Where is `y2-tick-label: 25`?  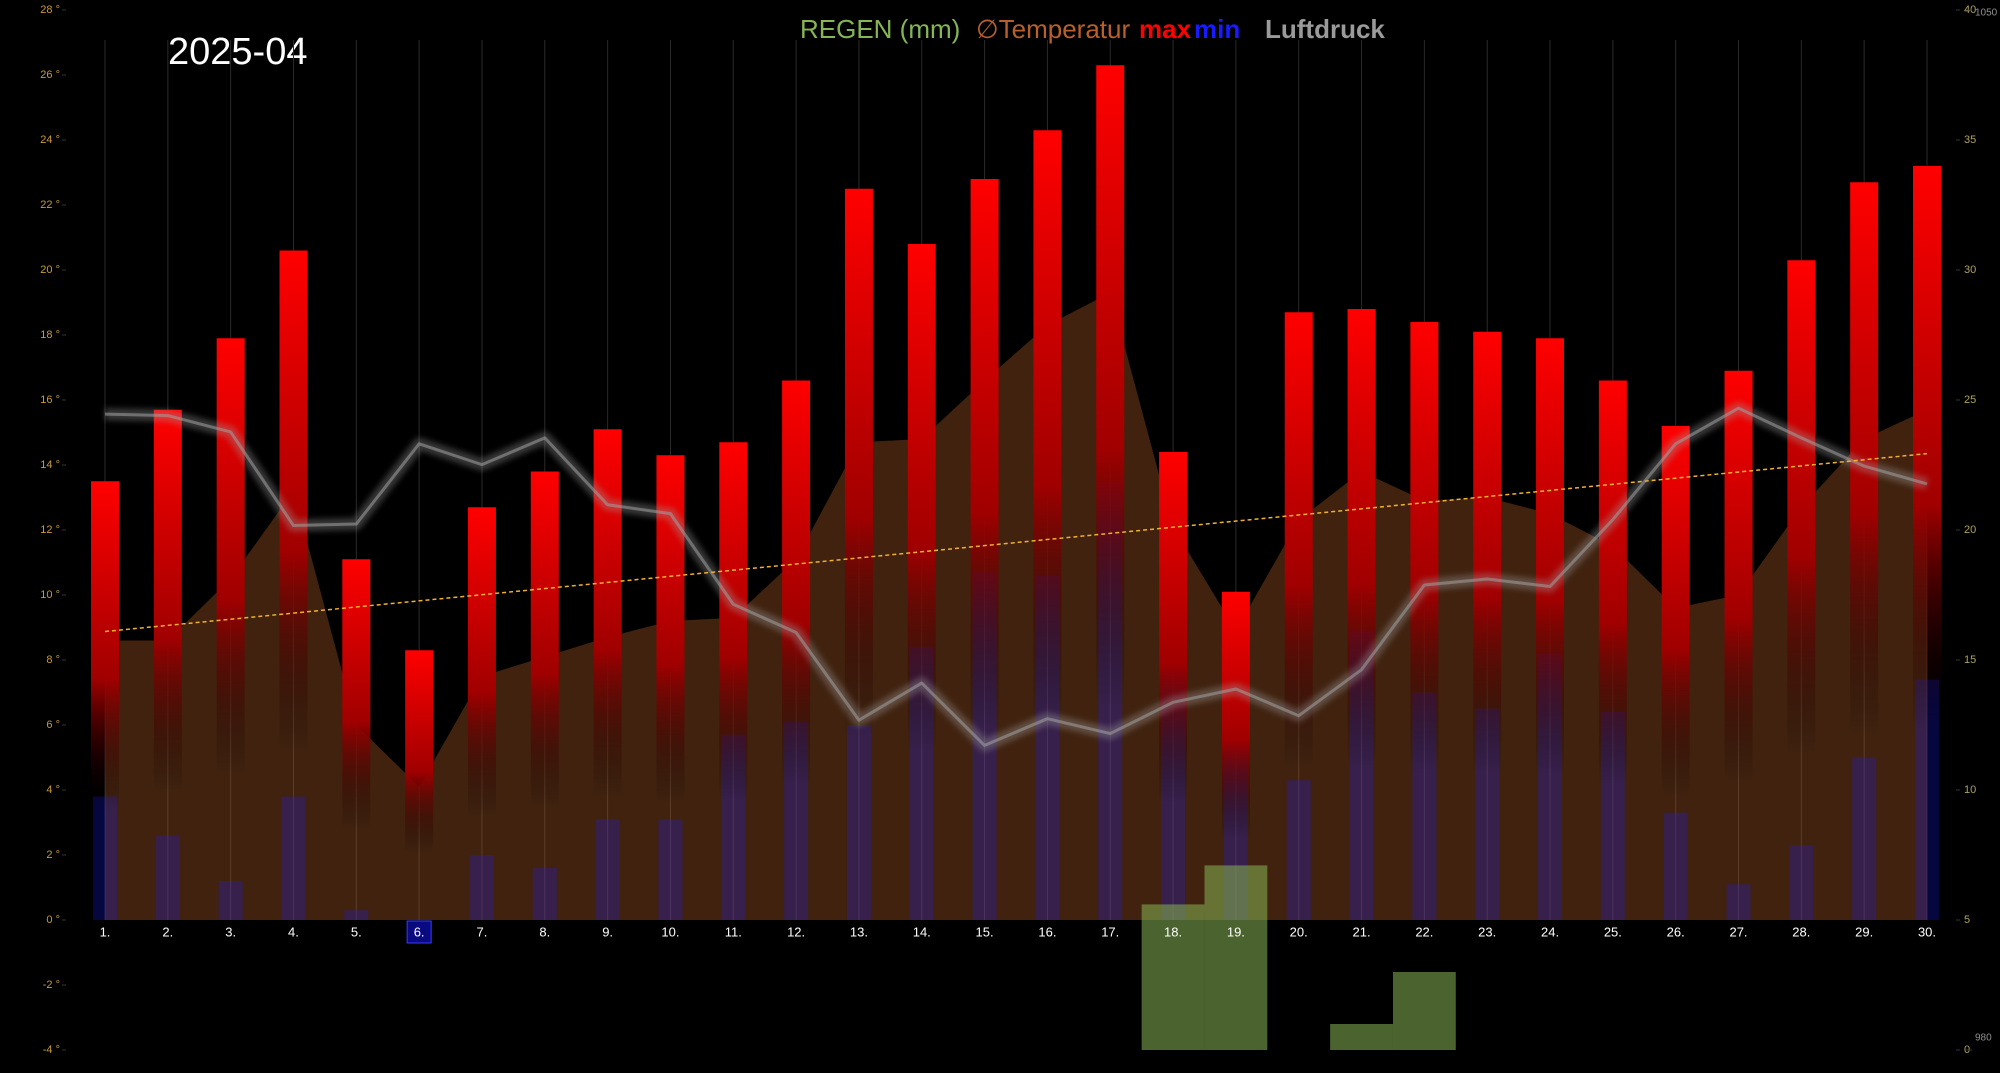 y2-tick-label: 25 is located at coordinates (1970, 400).